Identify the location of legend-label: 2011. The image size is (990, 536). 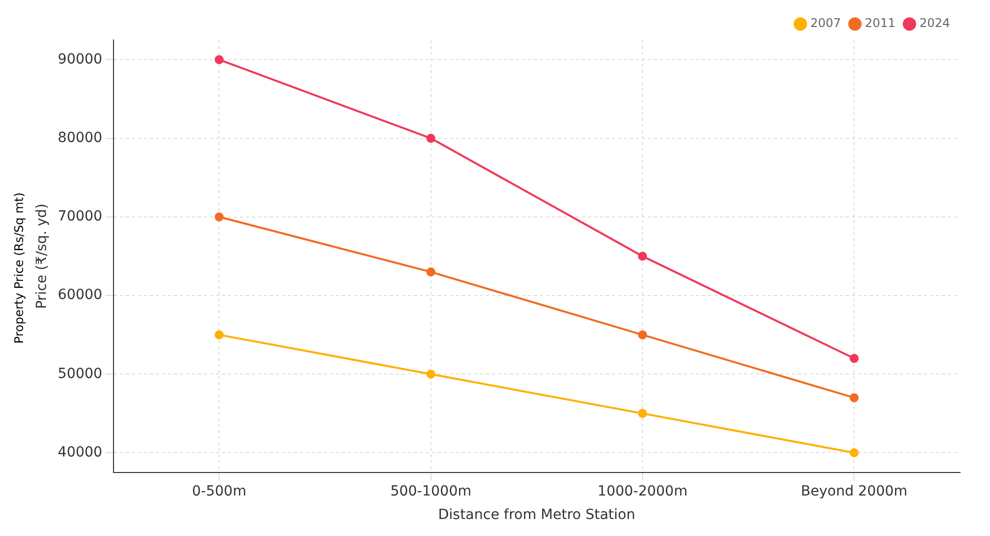
(880, 23).